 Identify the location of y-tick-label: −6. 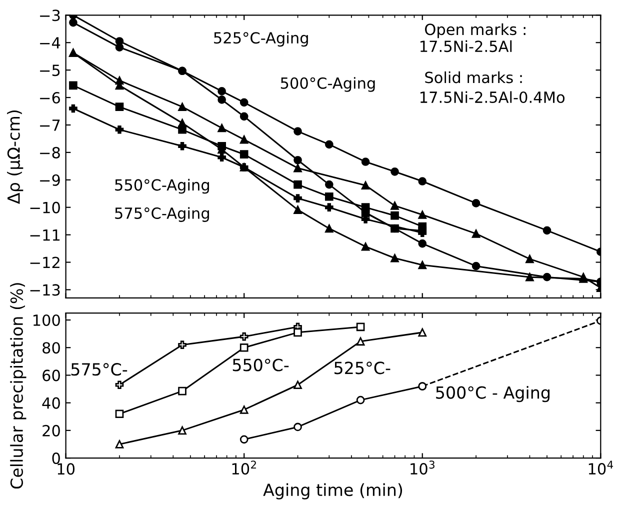
(50, 98).